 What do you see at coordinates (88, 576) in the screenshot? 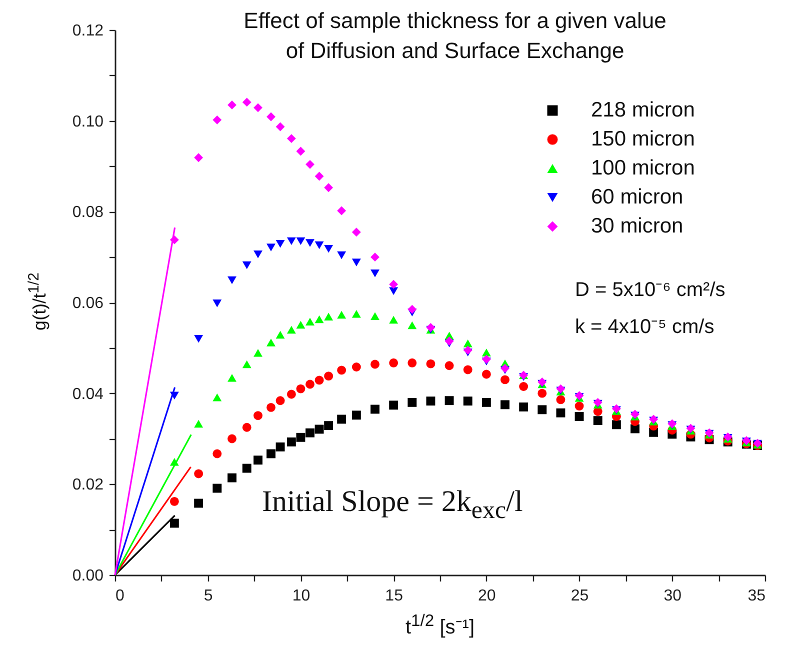
I see `y-tick-label: 0.00` at bounding box center [88, 576].